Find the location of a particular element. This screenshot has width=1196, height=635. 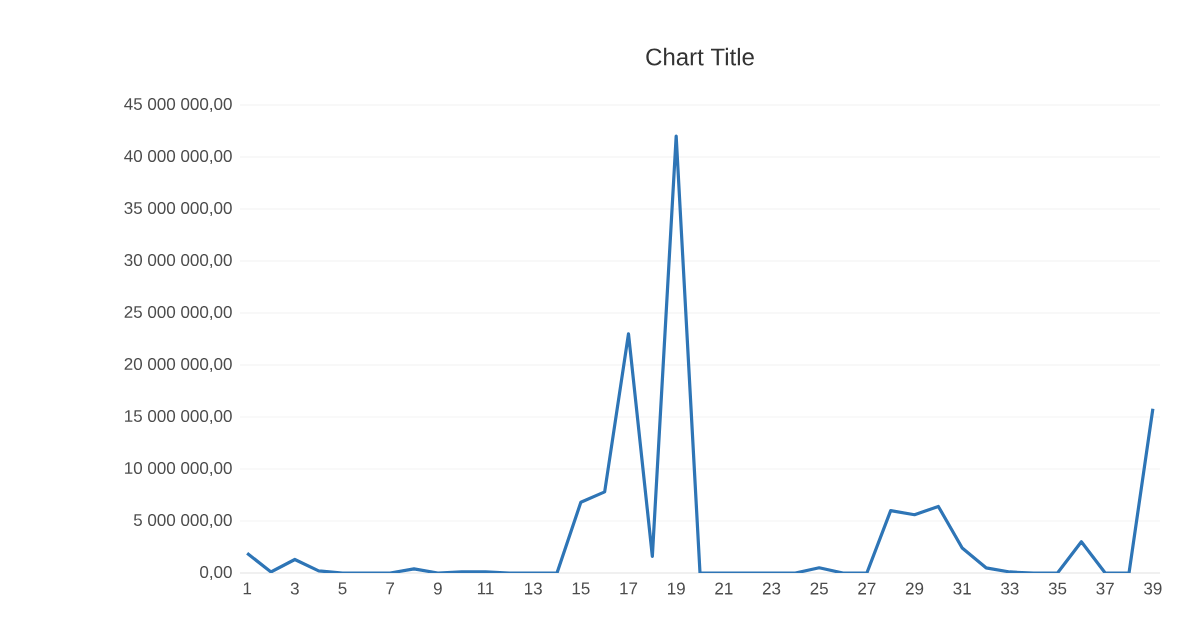

x-tick-label: 5 is located at coordinates (342, 588).